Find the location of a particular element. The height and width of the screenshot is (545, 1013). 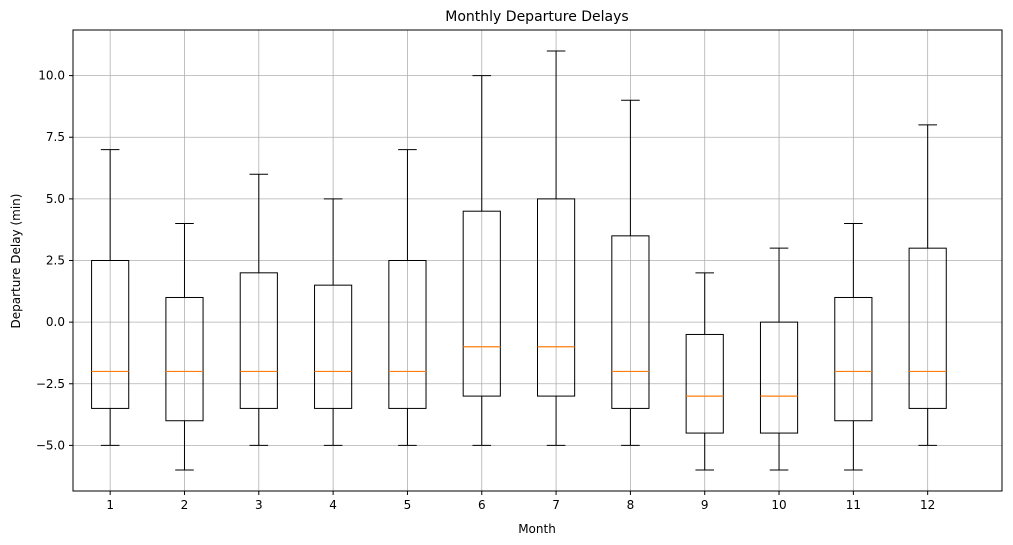

x-tick-label: 2 is located at coordinates (185, 505).